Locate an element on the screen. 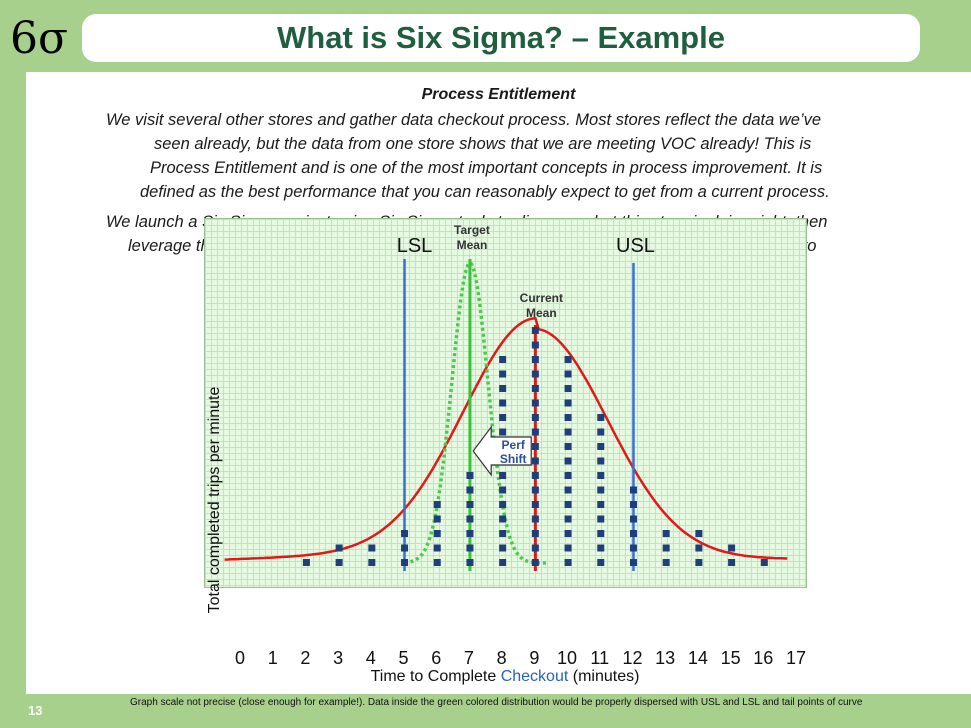 The width and height of the screenshot is (971, 728). x-axis-label-highlight: Checkout is located at coordinates (534, 676).